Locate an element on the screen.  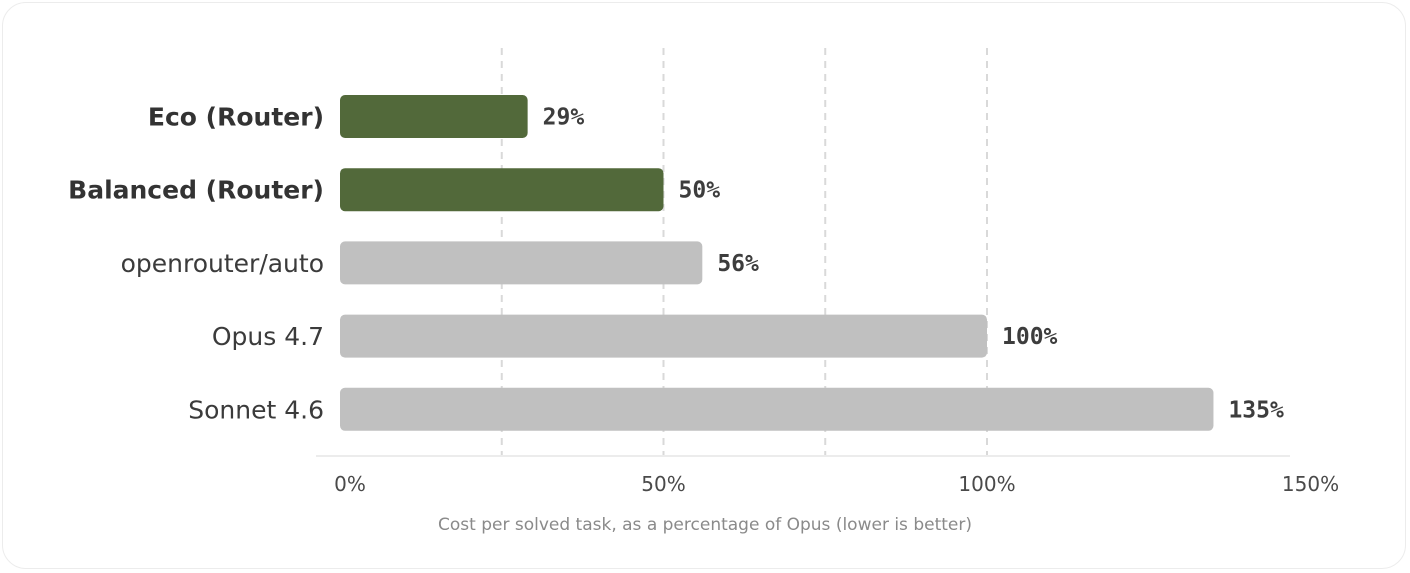
value-label: 100% is located at coordinates (1030, 337).